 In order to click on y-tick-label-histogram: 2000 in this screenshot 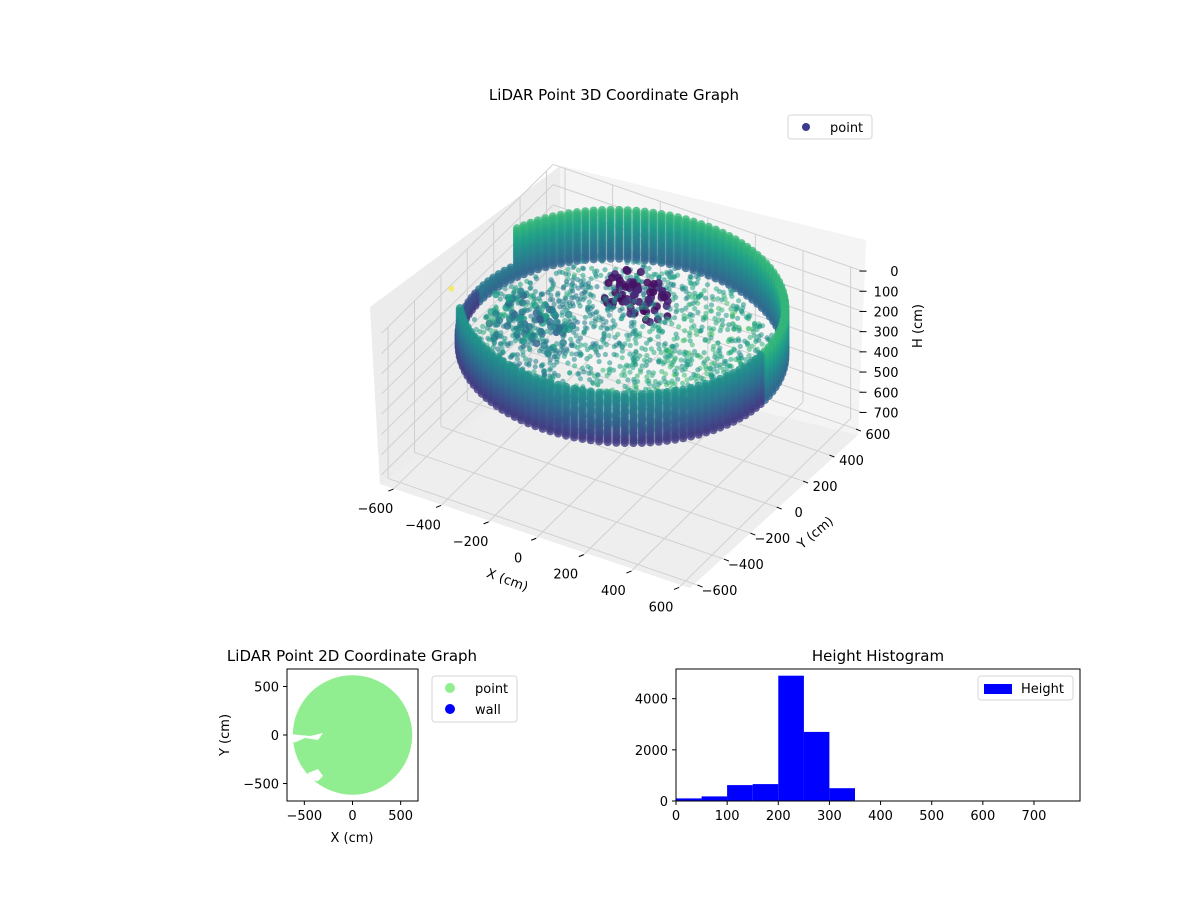, I will do `click(651, 751)`.